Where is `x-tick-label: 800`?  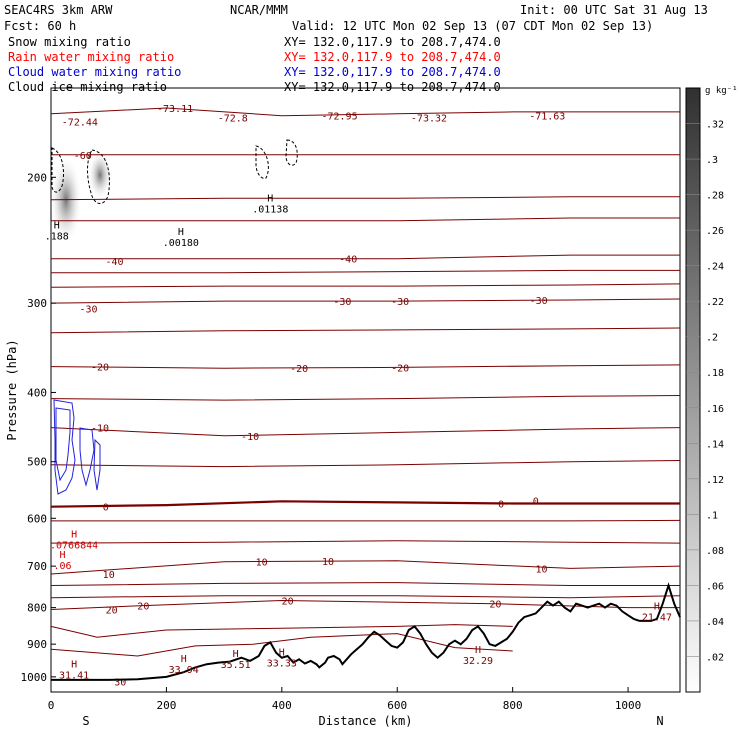
x-tick-label: 800 is located at coordinates (513, 705).